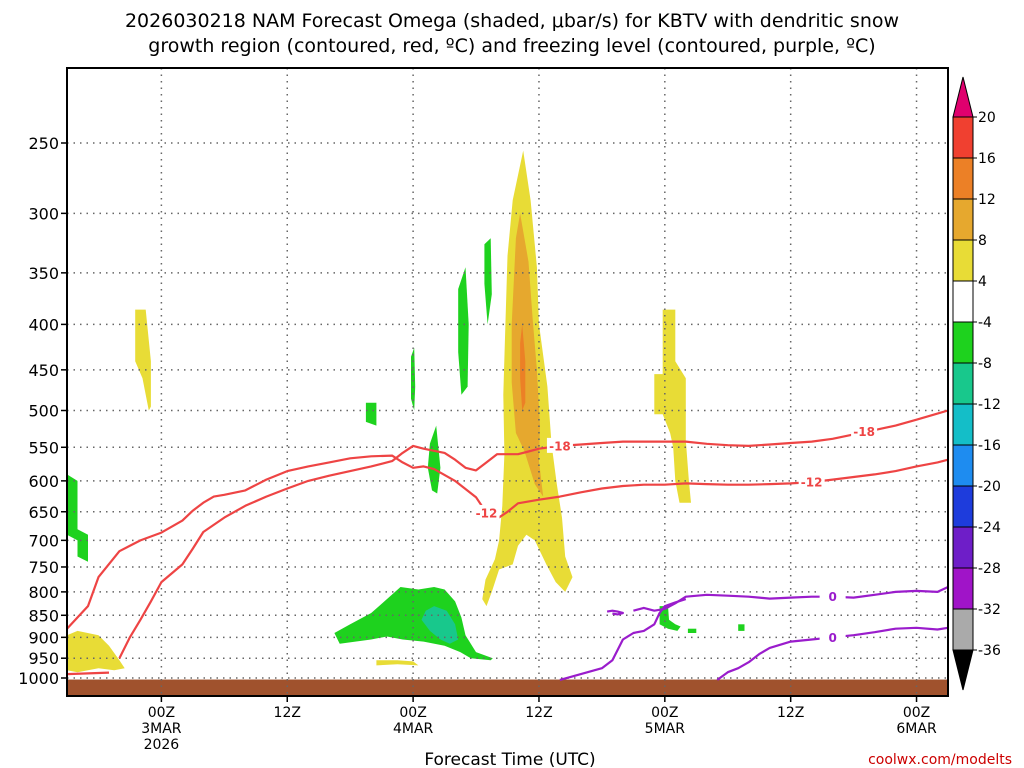 The width and height of the screenshot is (1024, 768). Describe the element at coordinates (989, 528) in the screenshot. I see `colorbar-label-10: -24` at that location.